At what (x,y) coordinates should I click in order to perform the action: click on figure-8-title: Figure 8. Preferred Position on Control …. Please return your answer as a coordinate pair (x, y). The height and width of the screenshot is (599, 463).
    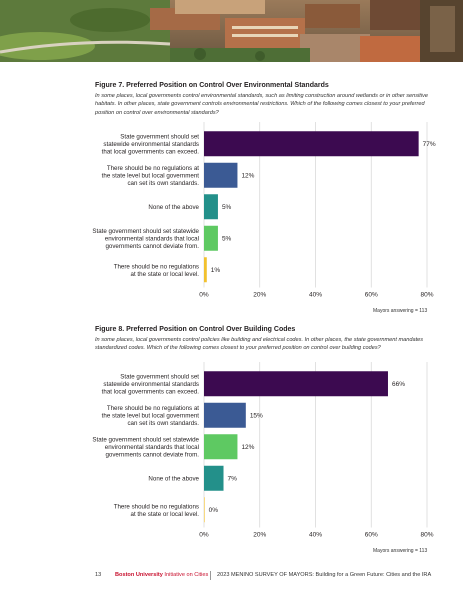
    Looking at the image, I should click on (195, 329).